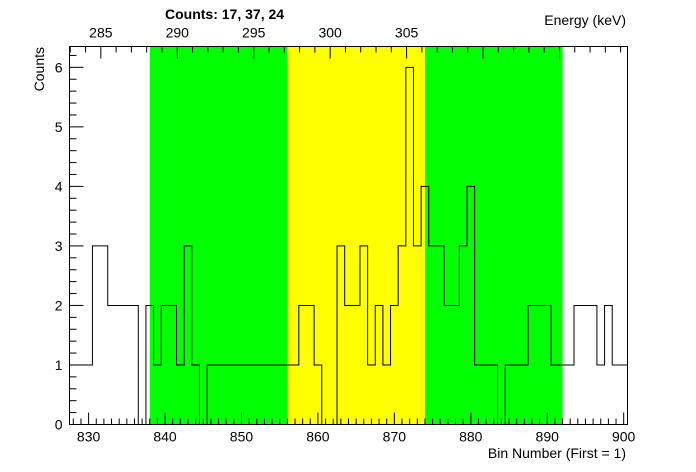 This screenshot has height=472, width=696. What do you see at coordinates (354, 428) in the screenshot?
I see `x-axis: 830 840 850 860 870 880 890 900` at bounding box center [354, 428].